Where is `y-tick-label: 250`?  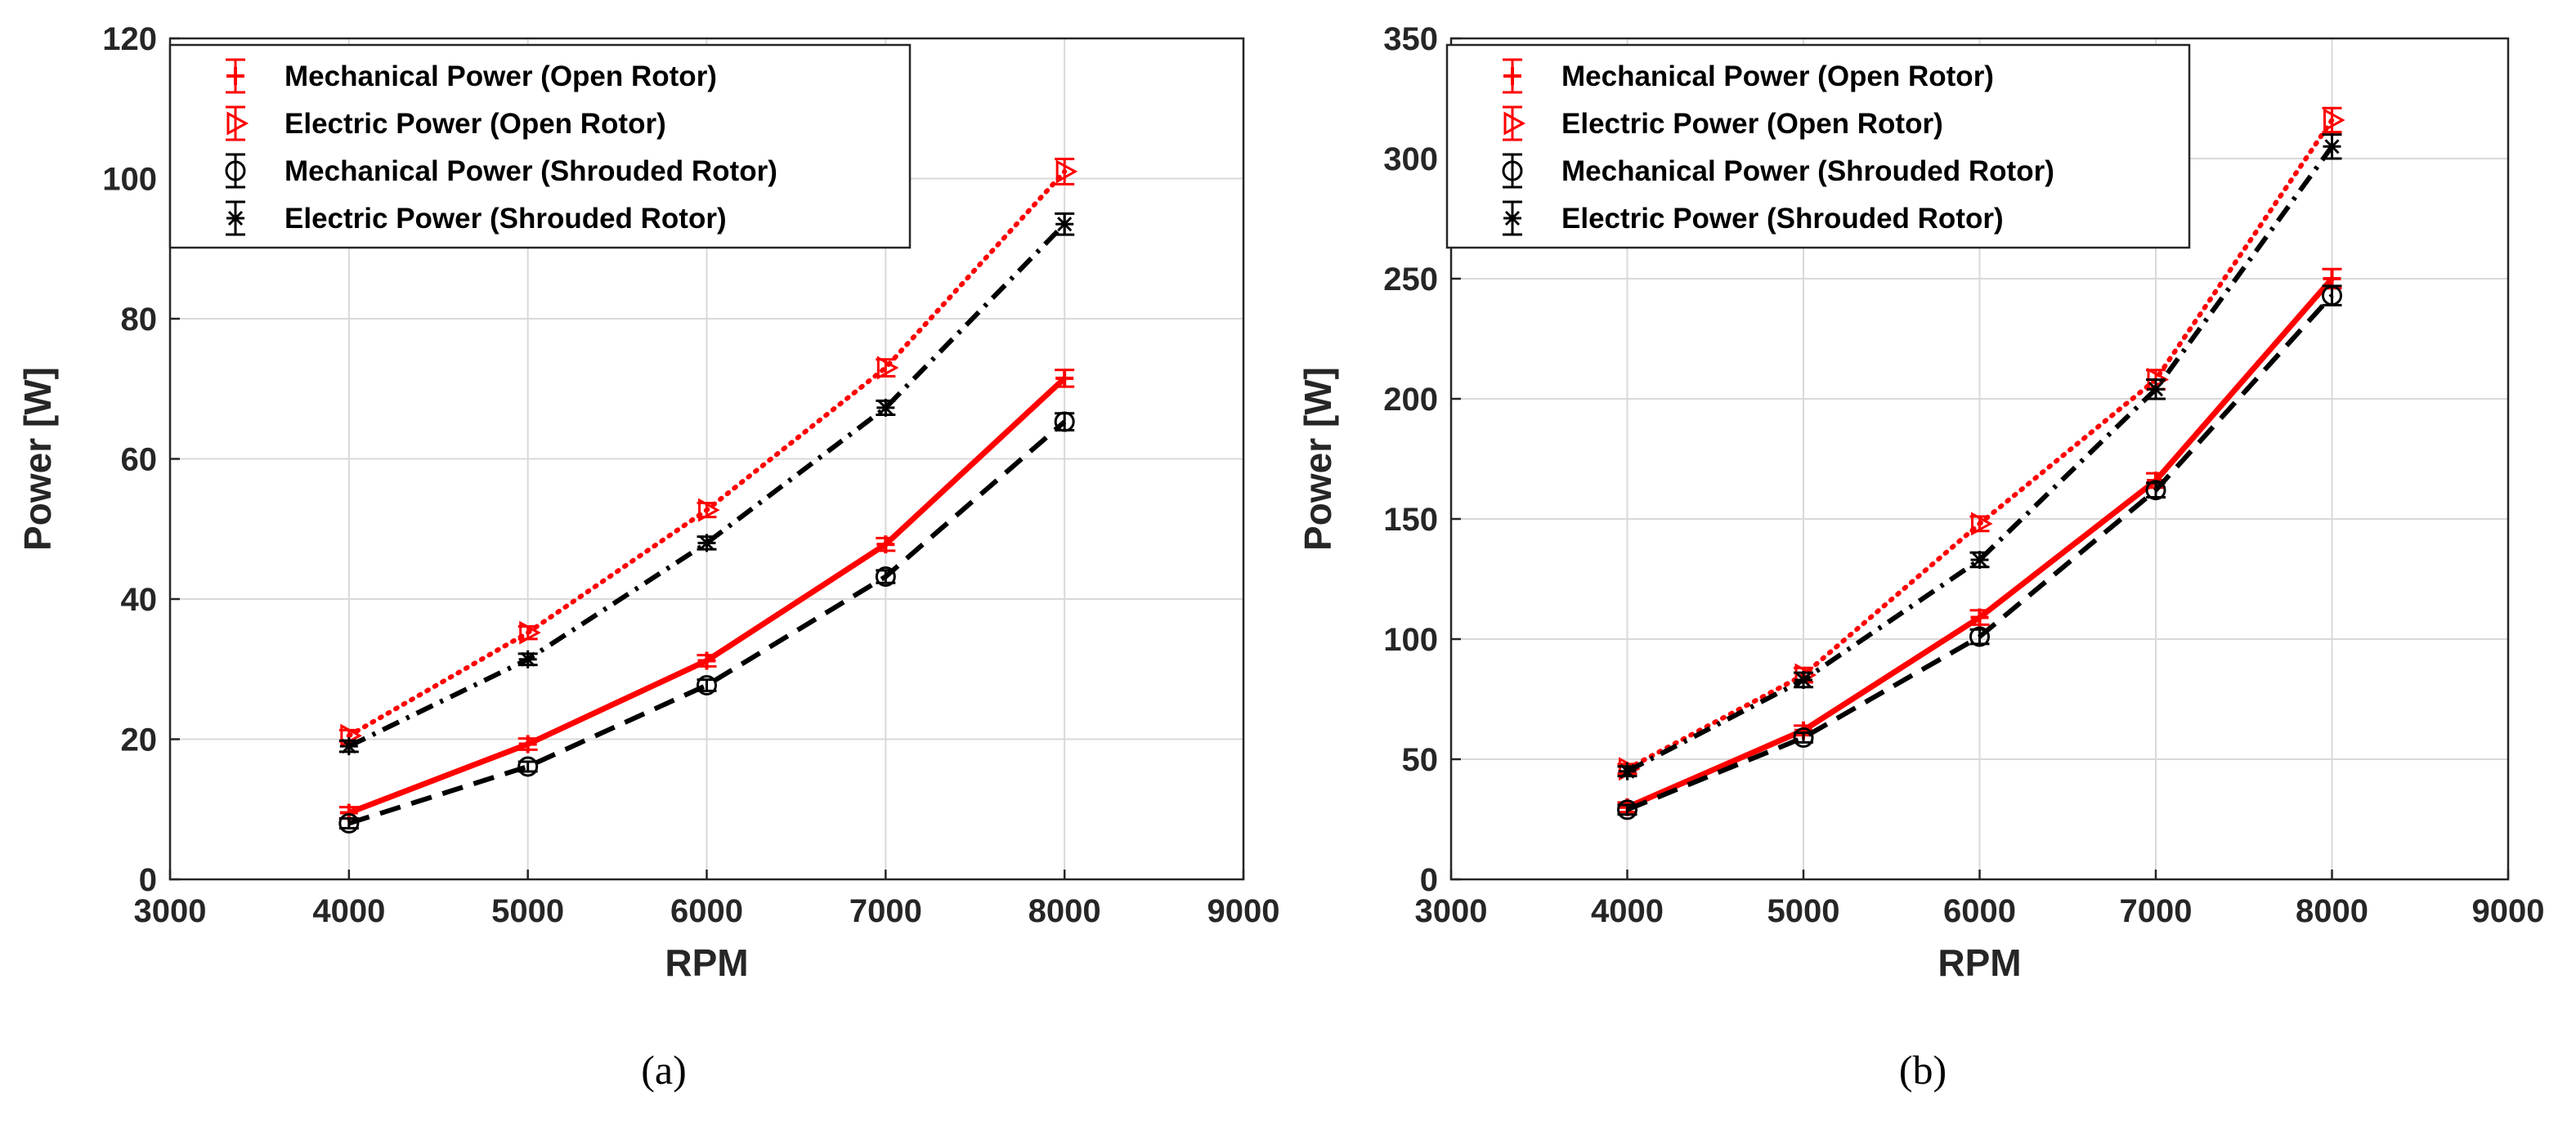 y-tick-label: 250 is located at coordinates (1411, 279).